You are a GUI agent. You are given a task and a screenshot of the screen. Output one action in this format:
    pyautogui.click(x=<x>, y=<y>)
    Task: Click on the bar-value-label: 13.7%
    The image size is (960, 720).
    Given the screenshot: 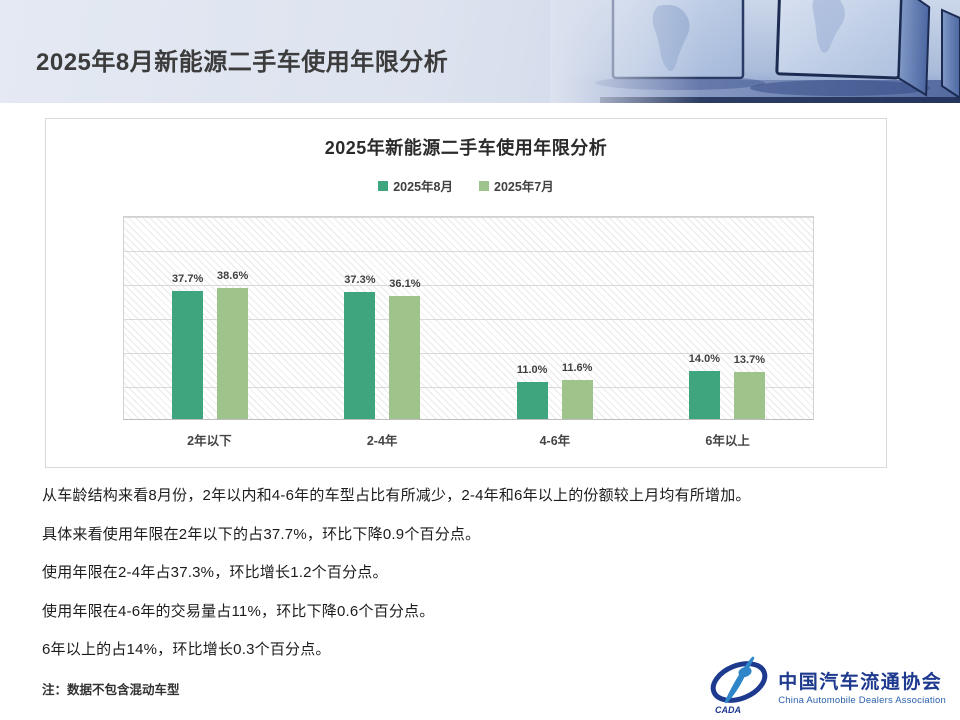 What is the action you would take?
    pyautogui.click(x=749, y=360)
    